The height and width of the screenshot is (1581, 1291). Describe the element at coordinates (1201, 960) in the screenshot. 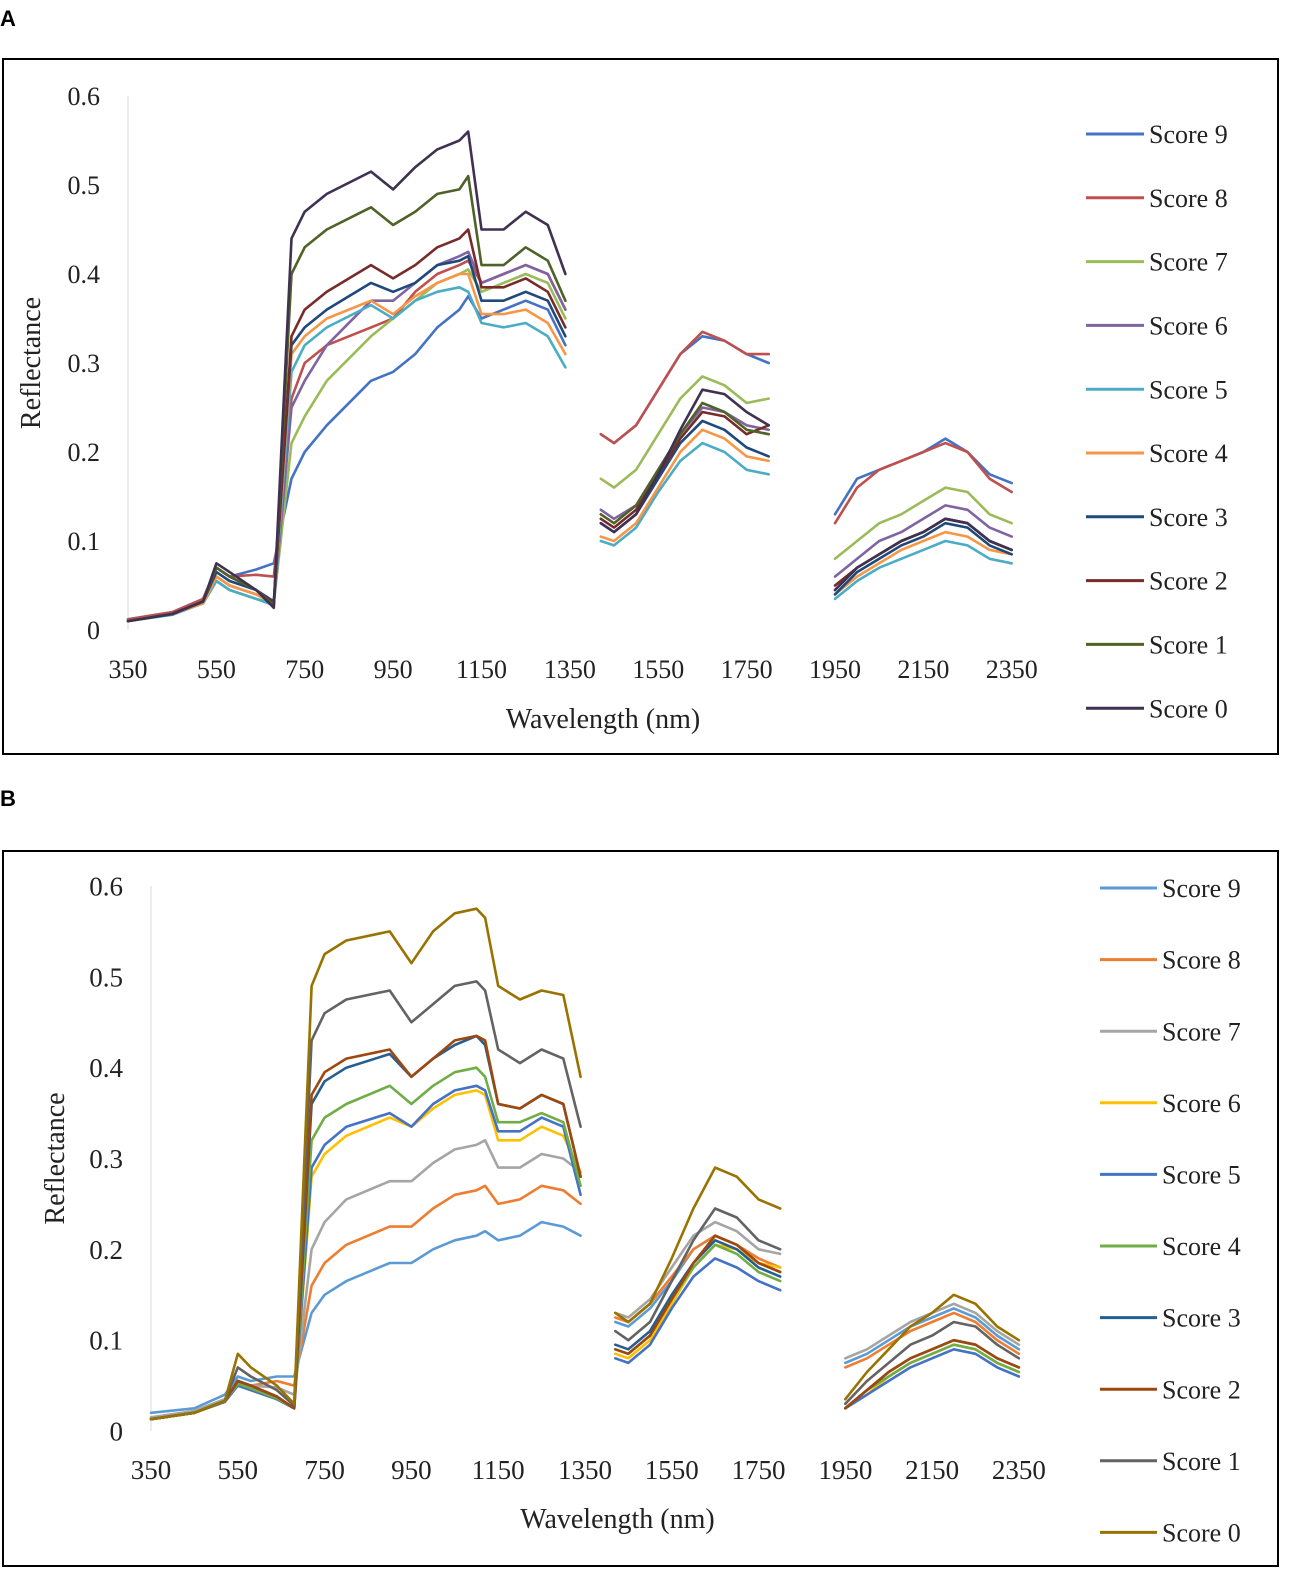

I see `legend-label: Score 8` at that location.